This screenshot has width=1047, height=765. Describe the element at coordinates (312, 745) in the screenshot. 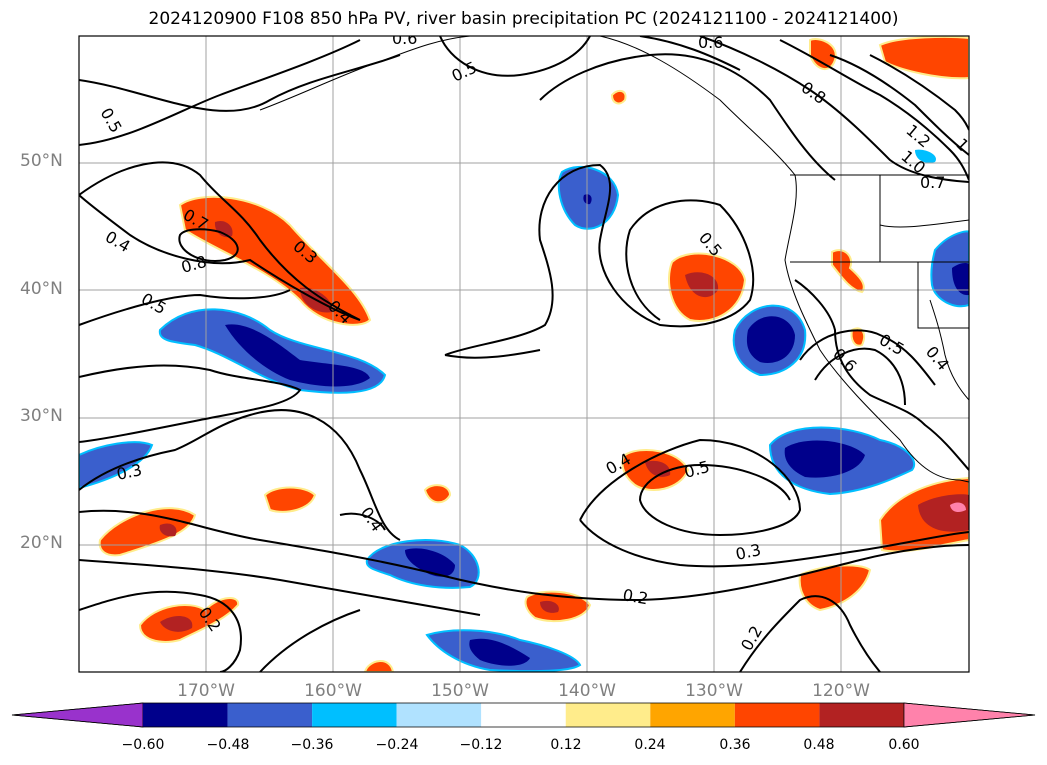

I see `colorbar-tick-label: −0.36` at that location.